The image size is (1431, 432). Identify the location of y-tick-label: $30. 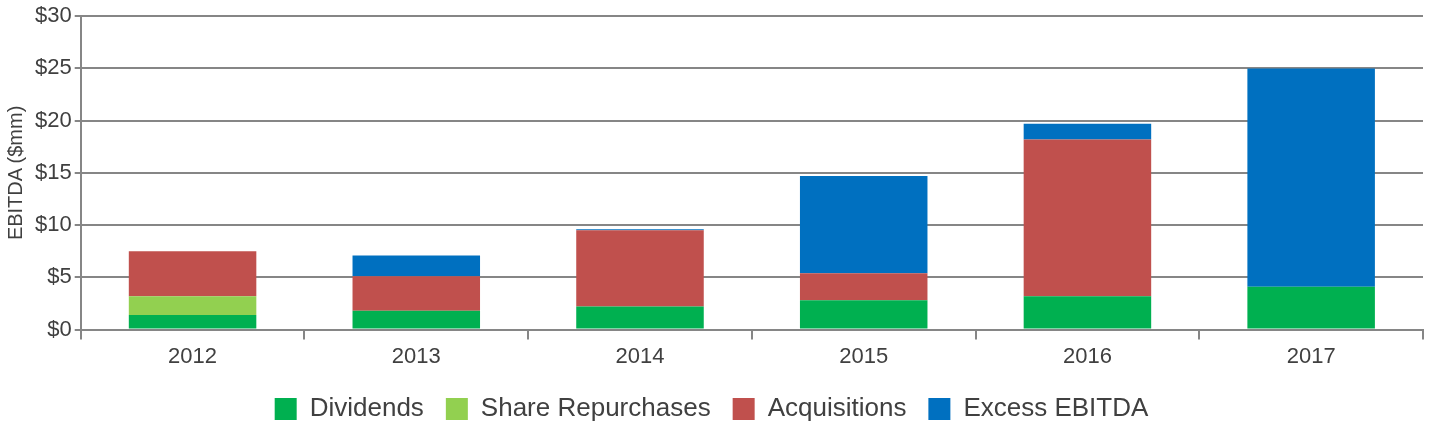
(53, 15).